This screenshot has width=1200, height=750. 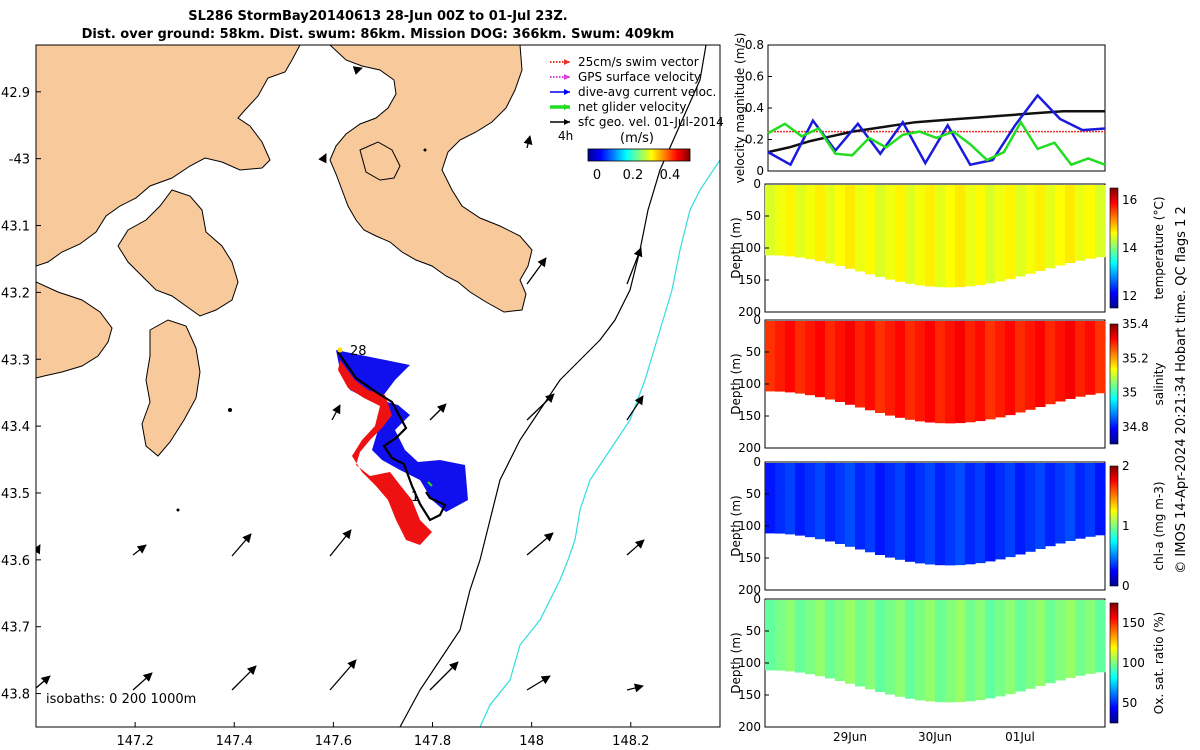 I want to click on colorbar-tick-label: 1, so click(x=1126, y=526).